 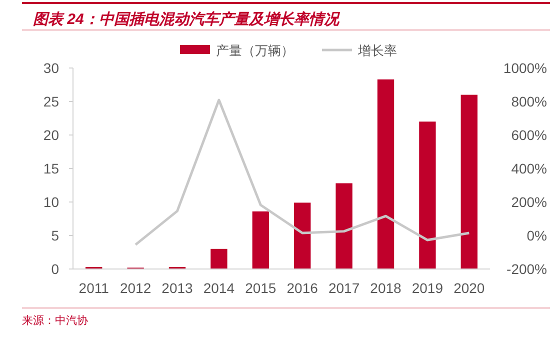 I want to click on y2-tick-label: 600%, so click(x=529, y=135).